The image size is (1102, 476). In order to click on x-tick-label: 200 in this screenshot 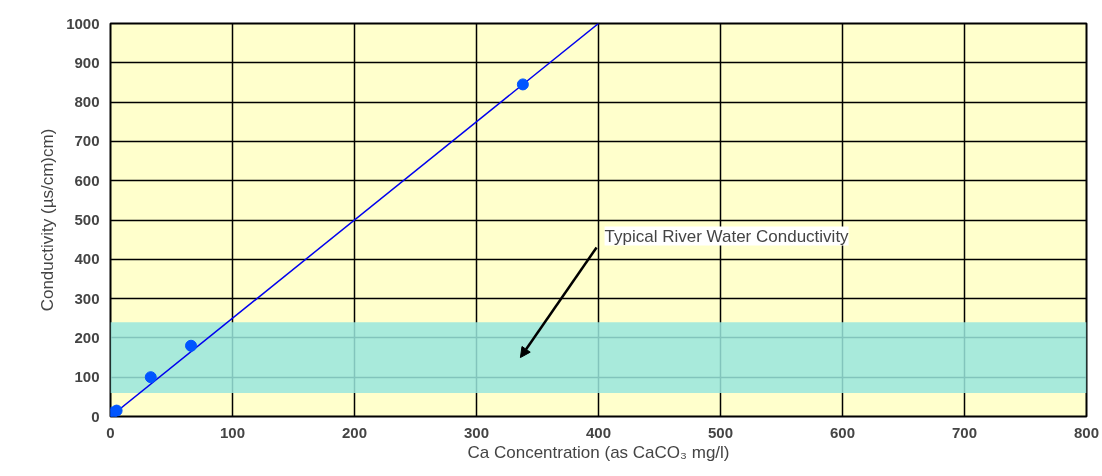, I will do `click(354, 432)`.